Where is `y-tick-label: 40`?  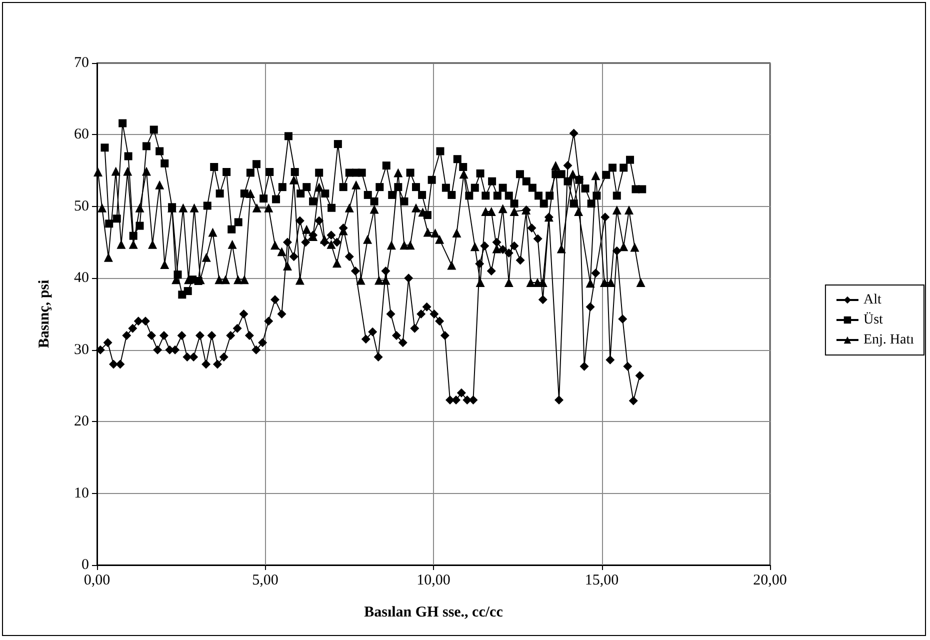
y-tick-label: 40 is located at coordinates (81, 278).